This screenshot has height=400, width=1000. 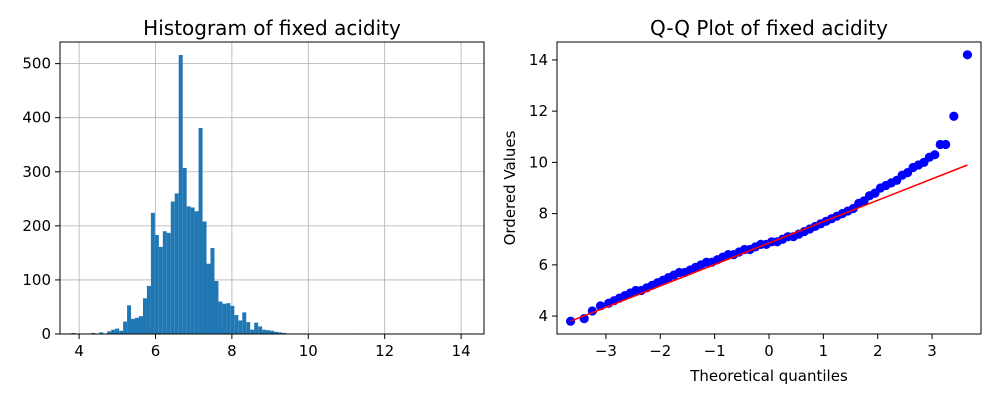 I want to click on qq-y-axis-label: Ordered Values, so click(x=510, y=187).